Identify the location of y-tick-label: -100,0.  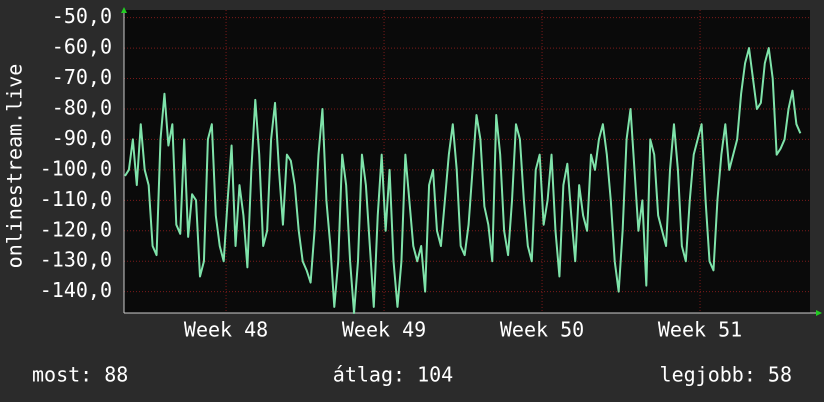
(76, 168).